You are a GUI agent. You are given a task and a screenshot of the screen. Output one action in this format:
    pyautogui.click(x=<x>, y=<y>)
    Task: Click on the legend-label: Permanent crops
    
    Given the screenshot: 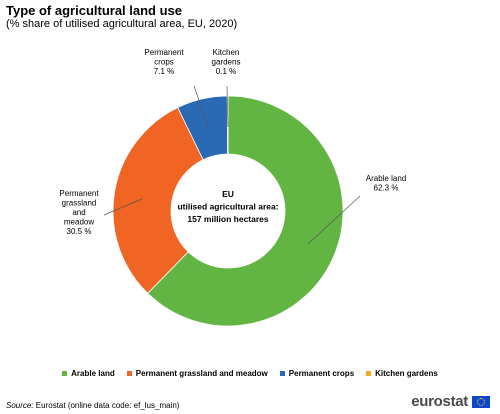 What is the action you would take?
    pyautogui.click(x=321, y=373)
    